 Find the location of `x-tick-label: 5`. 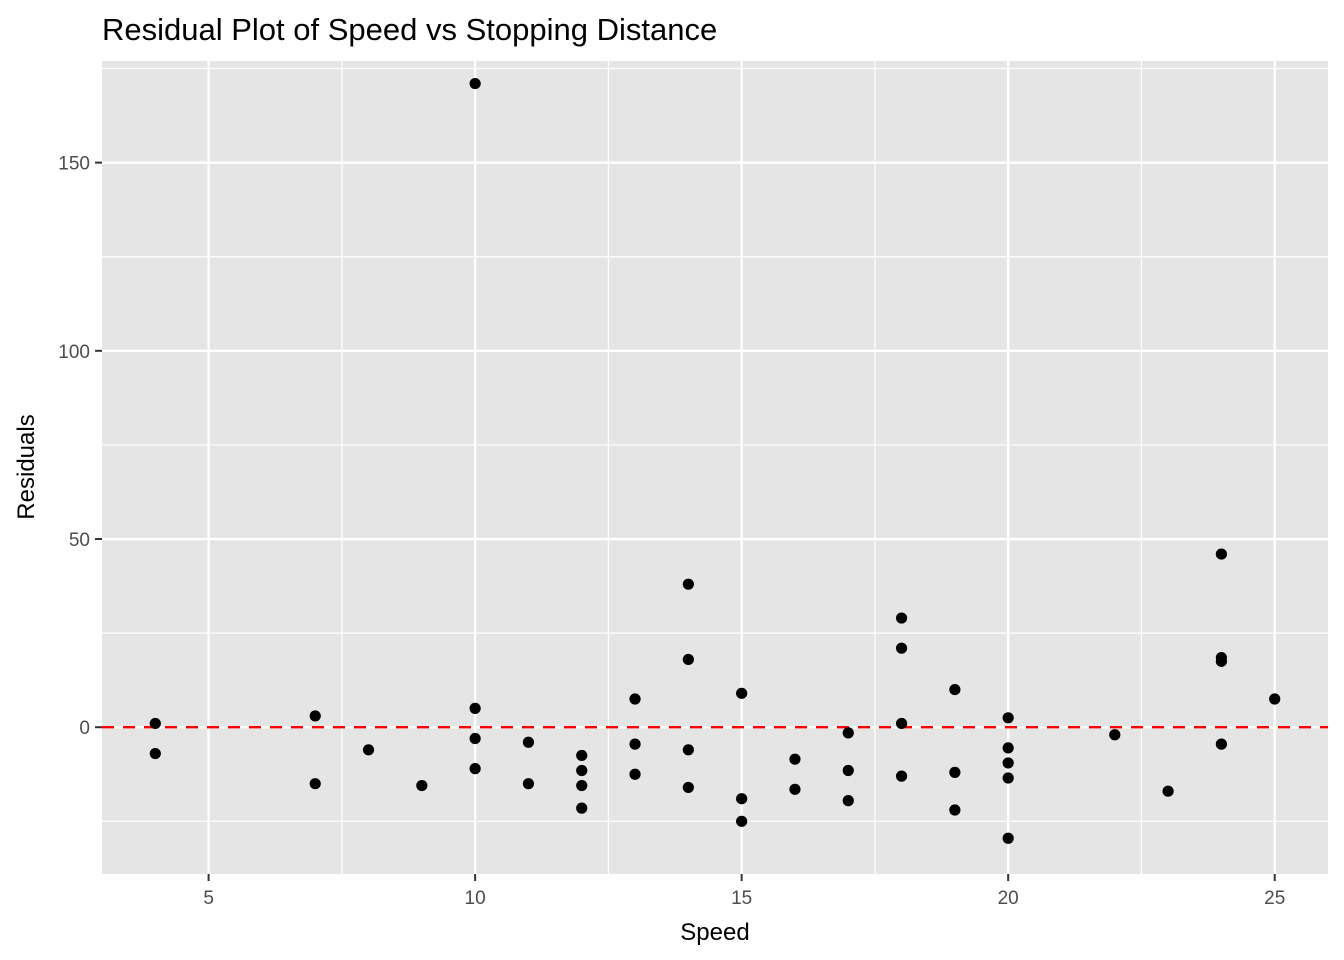

x-tick-label: 5 is located at coordinates (208, 898).